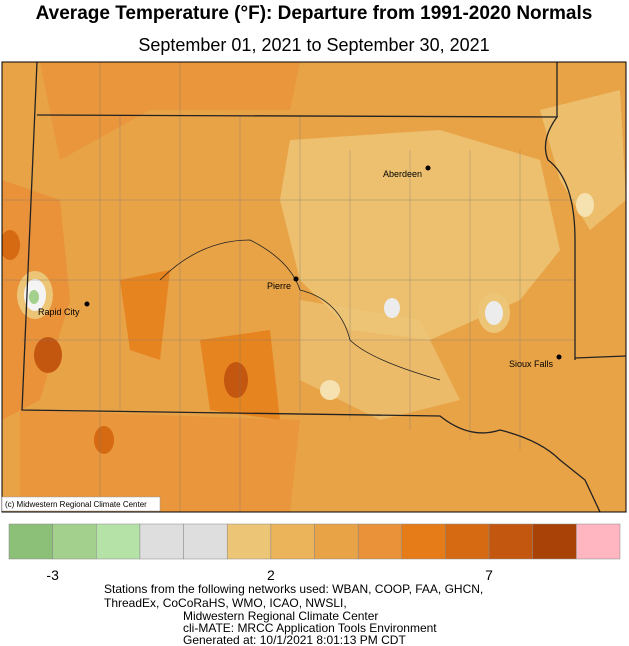  I want to click on legend-label: 2, so click(271, 575).